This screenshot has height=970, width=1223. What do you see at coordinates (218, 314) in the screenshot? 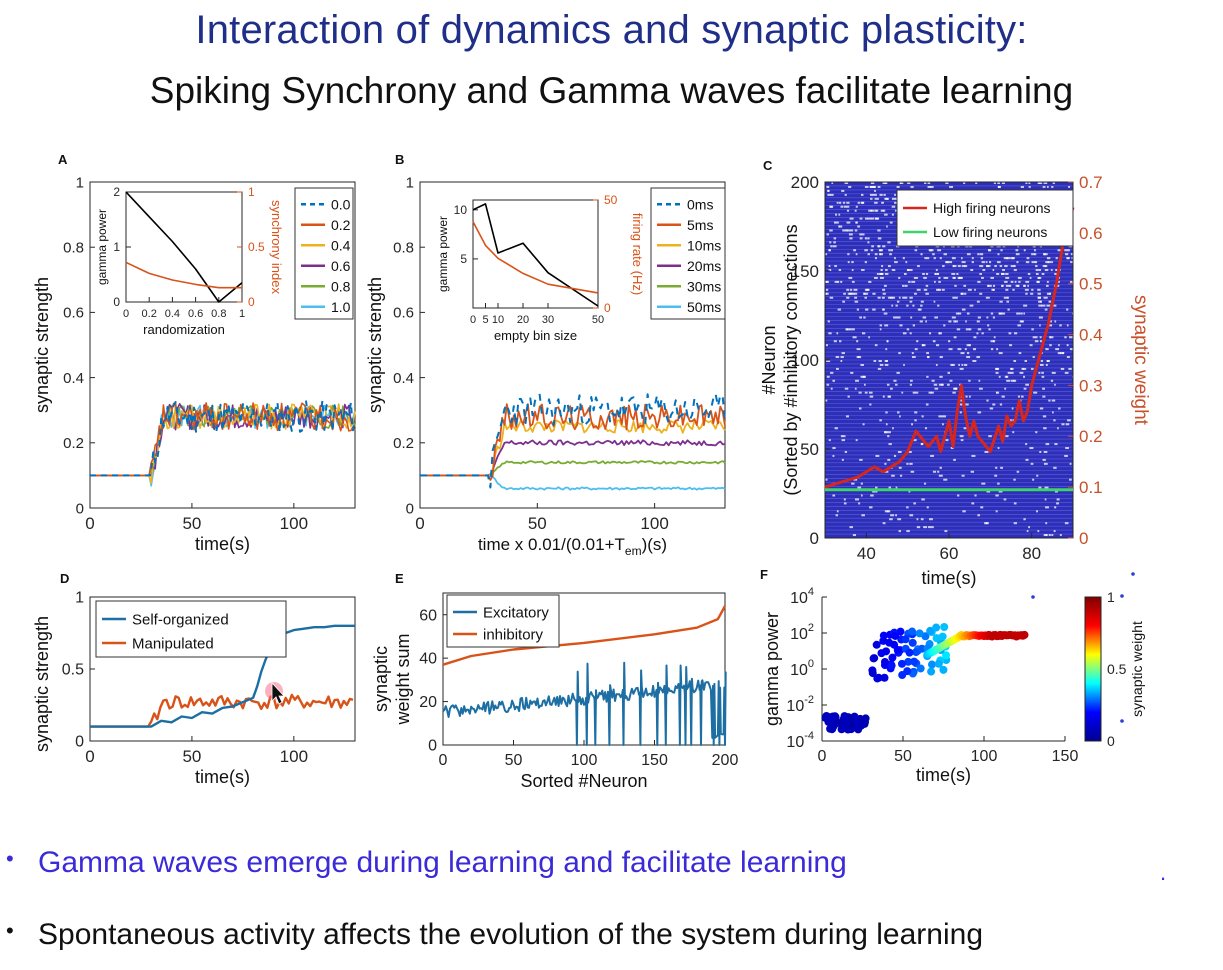
I see `inset-x-tick-label: 0.8` at bounding box center [218, 314].